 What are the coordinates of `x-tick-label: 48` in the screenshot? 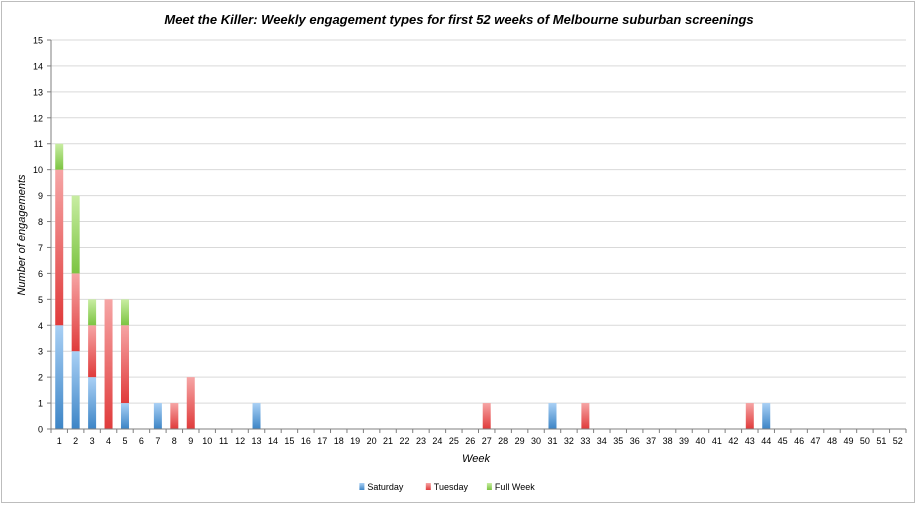 It's located at (832, 441).